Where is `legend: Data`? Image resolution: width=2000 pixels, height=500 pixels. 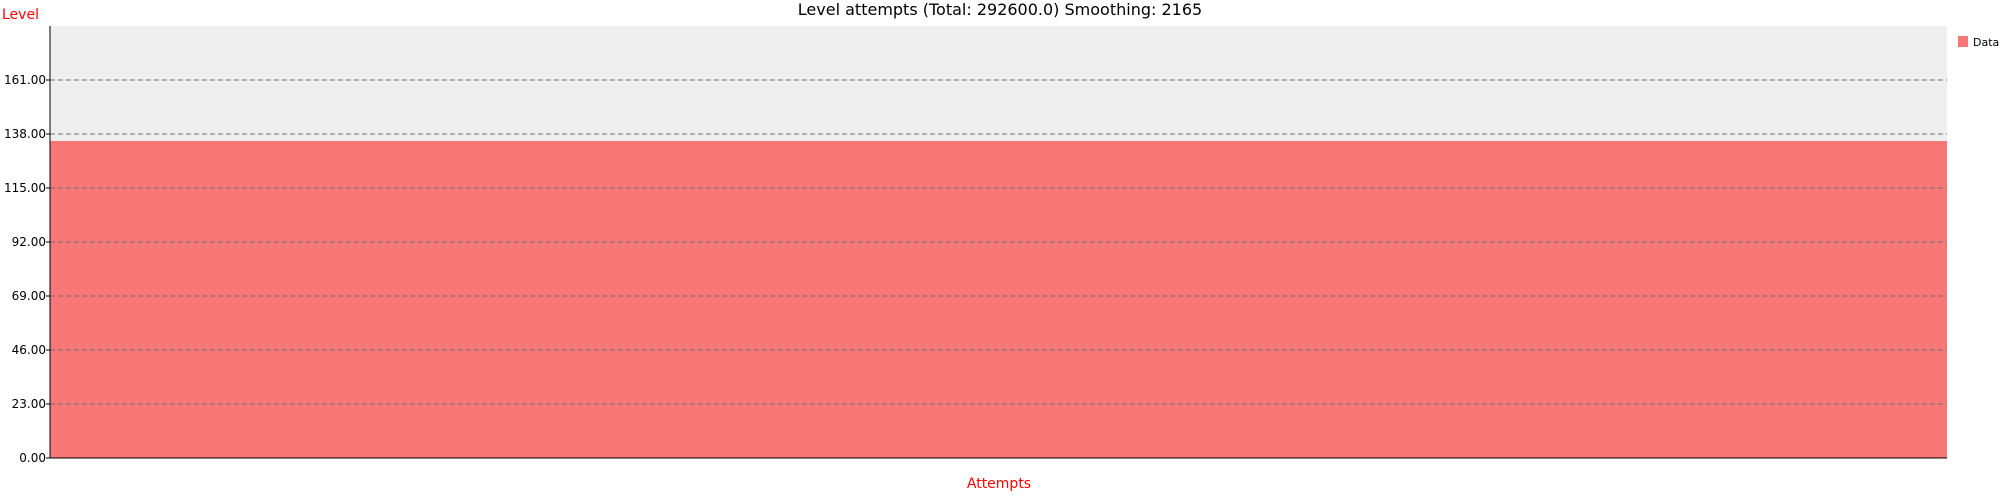
legend: Data is located at coordinates (1978, 42).